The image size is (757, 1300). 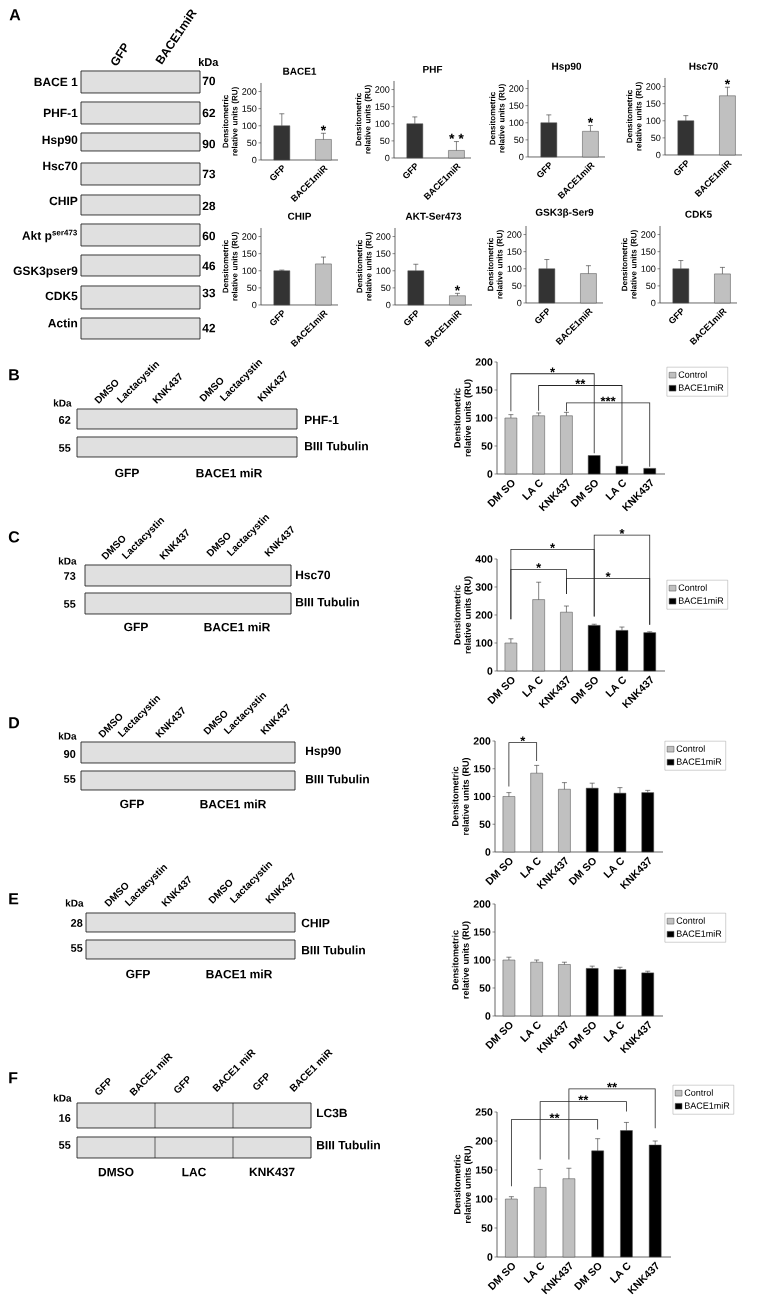 What do you see at coordinates (484, 587) in the screenshot?
I see `y-tick-label: 300` at bounding box center [484, 587].